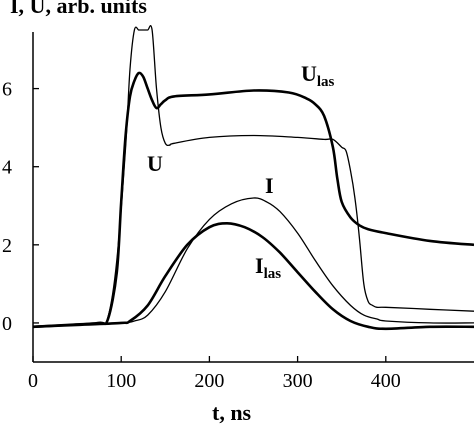 The width and height of the screenshot is (474, 427). What do you see at coordinates (20, 207) in the screenshot?
I see `y-ticks: 0 2 4 6` at bounding box center [20, 207].